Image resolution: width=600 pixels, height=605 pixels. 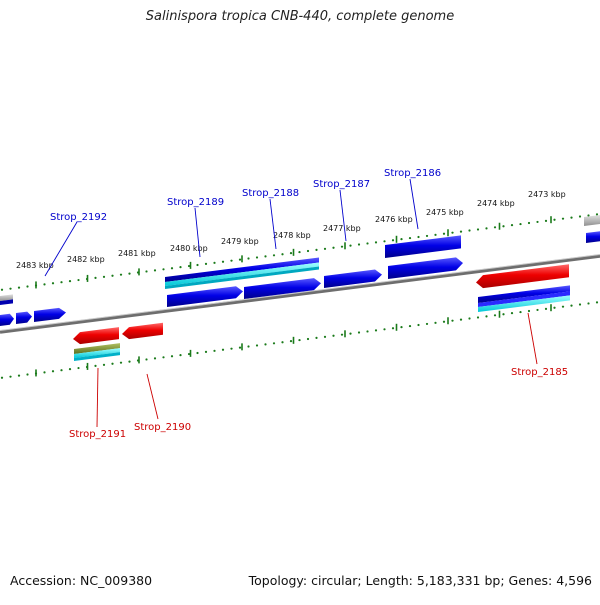 What do you see at coordinates (195, 202) in the screenshot?
I see `gene-label-top: Strop_2189` at bounding box center [195, 202].